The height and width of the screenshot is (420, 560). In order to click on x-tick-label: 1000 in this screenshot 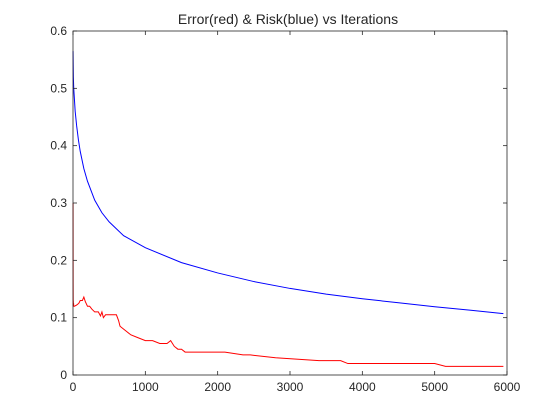, I will do `click(145, 387)`.